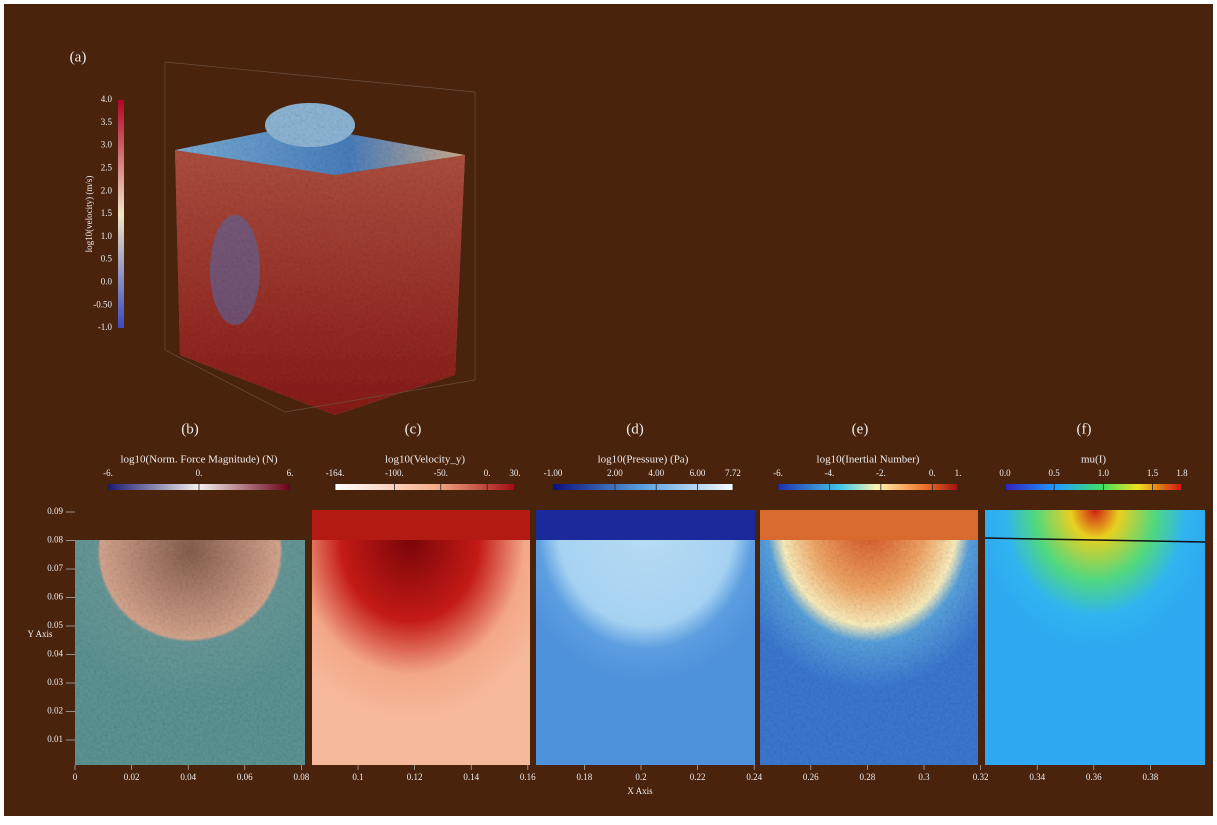 This screenshot has height=825, width=1217. I want to click on x-tick-label: 0.36, so click(1094, 777).